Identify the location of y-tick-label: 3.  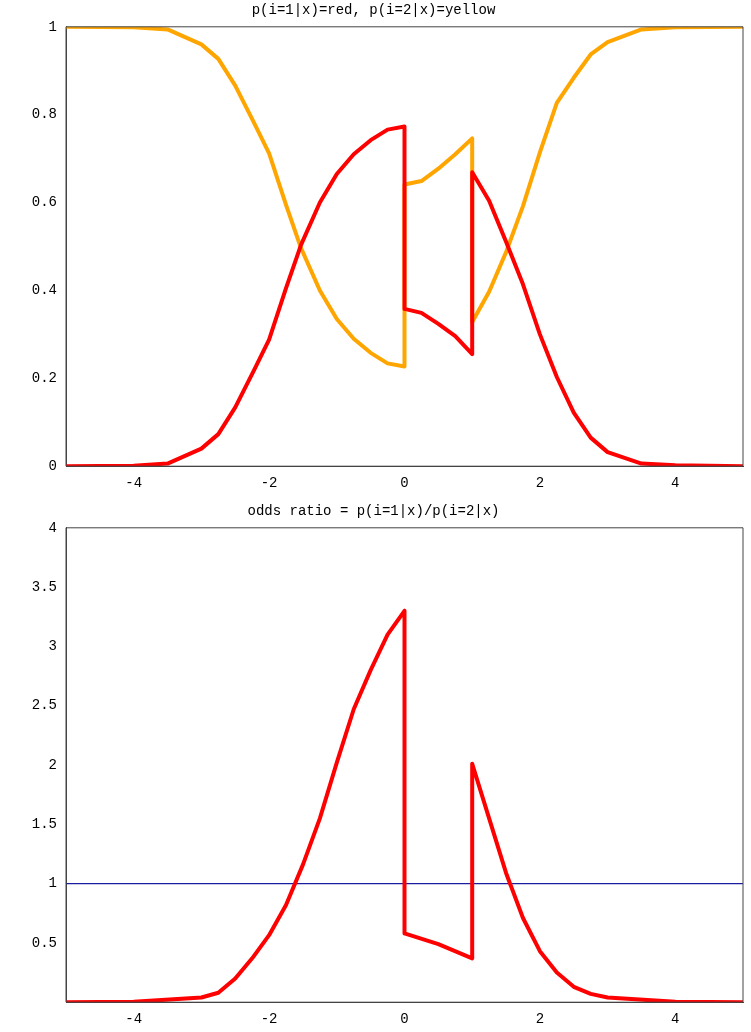
(52, 646).